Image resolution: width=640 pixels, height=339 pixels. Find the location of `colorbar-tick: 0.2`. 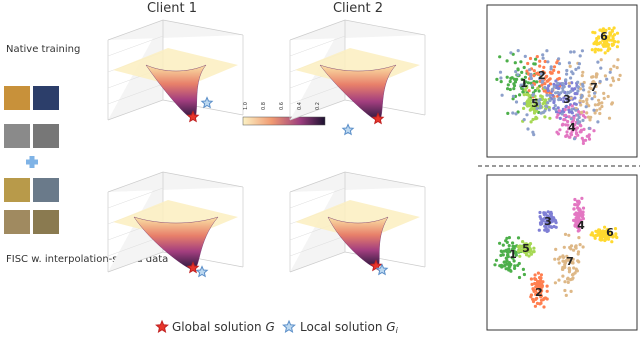

colorbar-tick: 0.2 is located at coordinates (318, 106).